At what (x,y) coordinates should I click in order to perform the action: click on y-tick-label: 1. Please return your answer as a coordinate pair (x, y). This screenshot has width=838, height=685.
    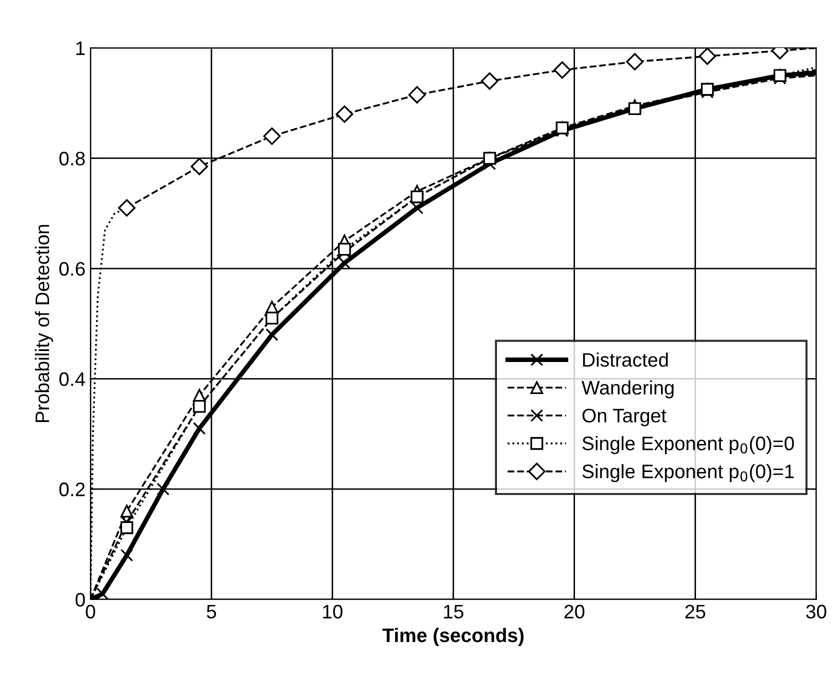
    Looking at the image, I should click on (80, 48).